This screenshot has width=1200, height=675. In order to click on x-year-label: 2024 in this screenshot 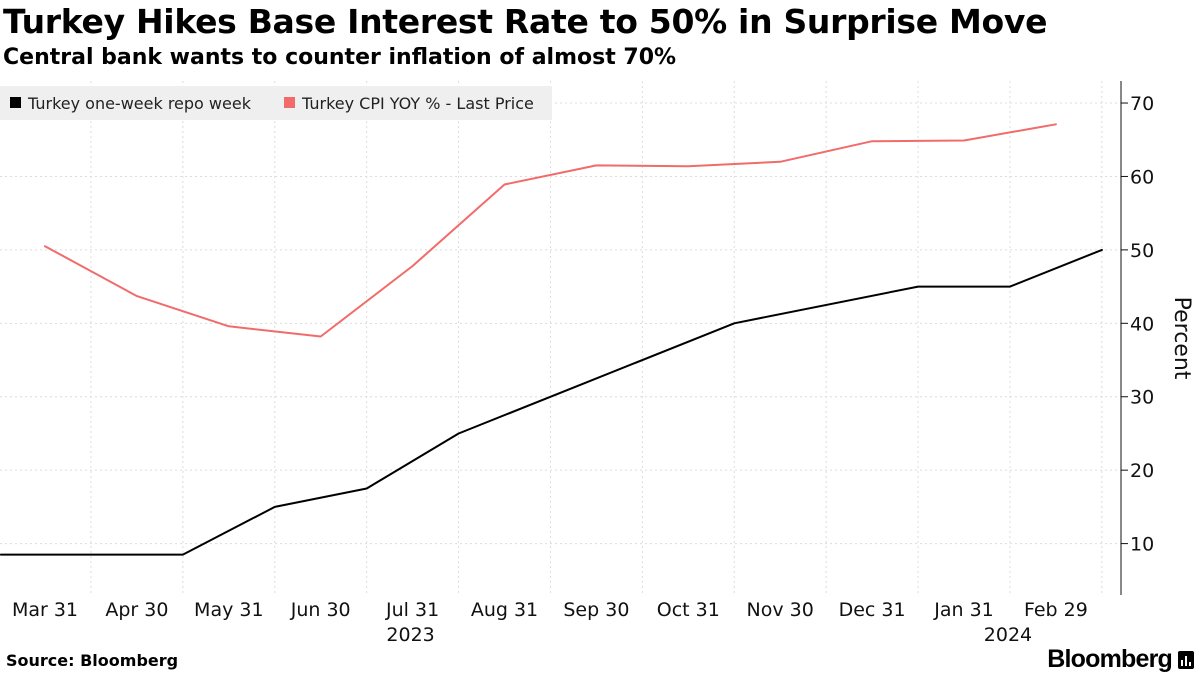, I will do `click(1008, 635)`.